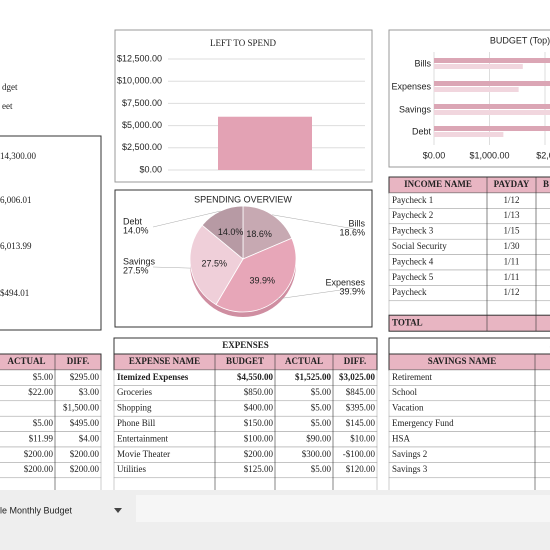 The width and height of the screenshot is (550, 550). What do you see at coordinates (85, 423) in the screenshot?
I see `table-cell: $495.00` at bounding box center [85, 423].